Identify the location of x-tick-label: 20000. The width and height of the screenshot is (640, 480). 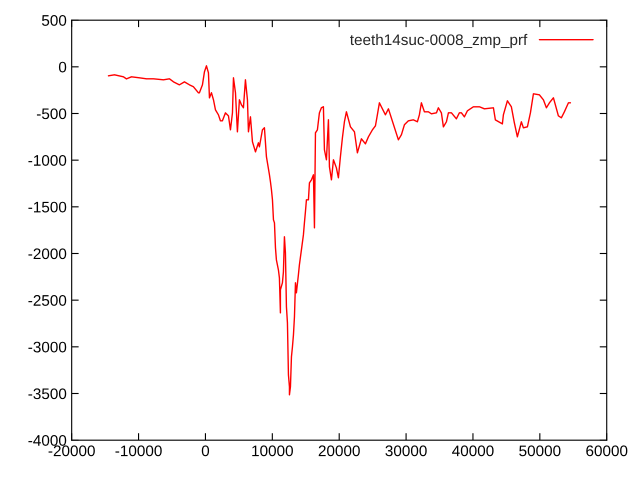
(339, 450).